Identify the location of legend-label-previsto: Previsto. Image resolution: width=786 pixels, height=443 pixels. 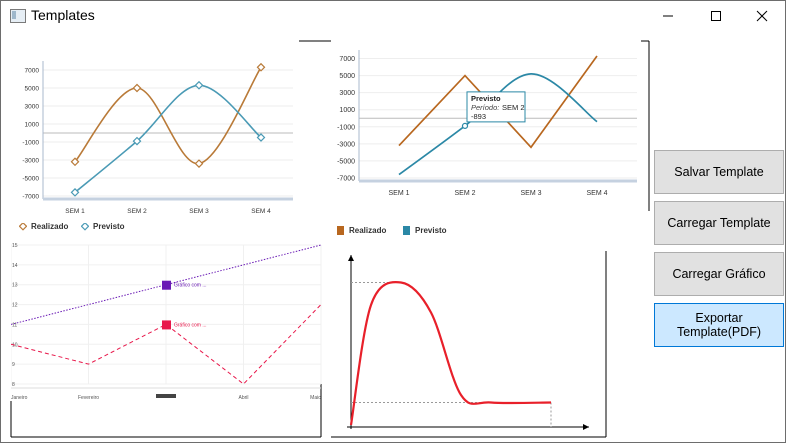
(109, 226).